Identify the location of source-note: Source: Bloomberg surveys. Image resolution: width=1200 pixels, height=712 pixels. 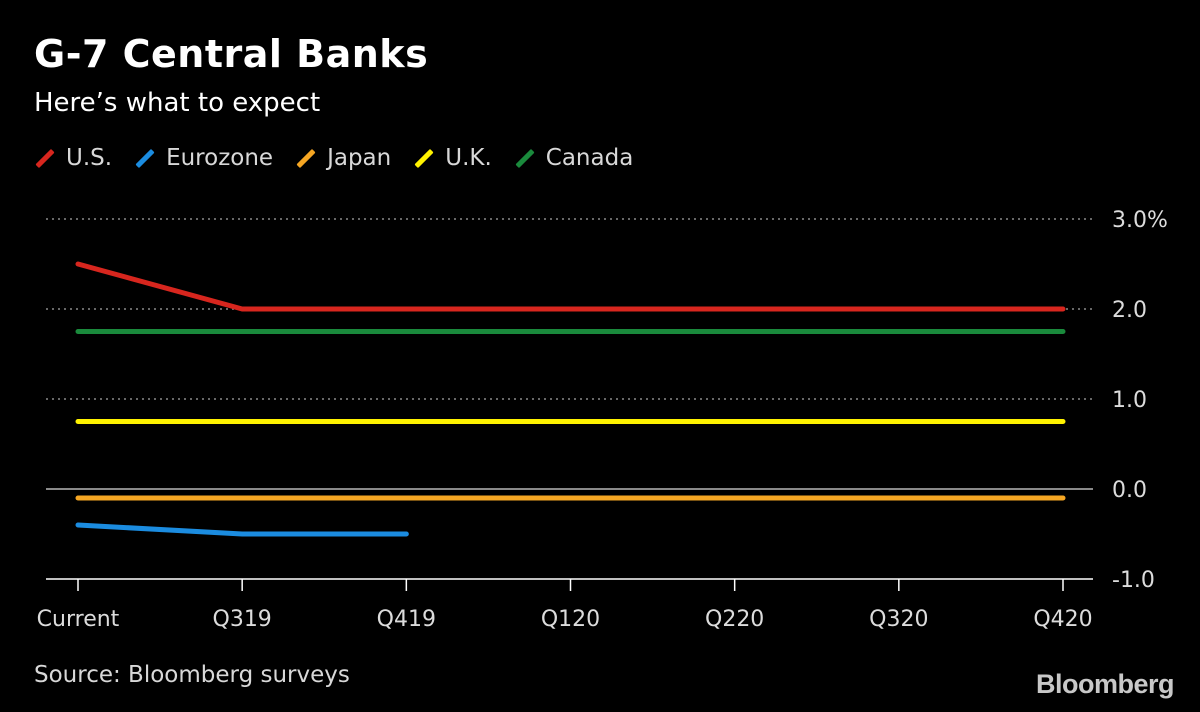
(192, 675).